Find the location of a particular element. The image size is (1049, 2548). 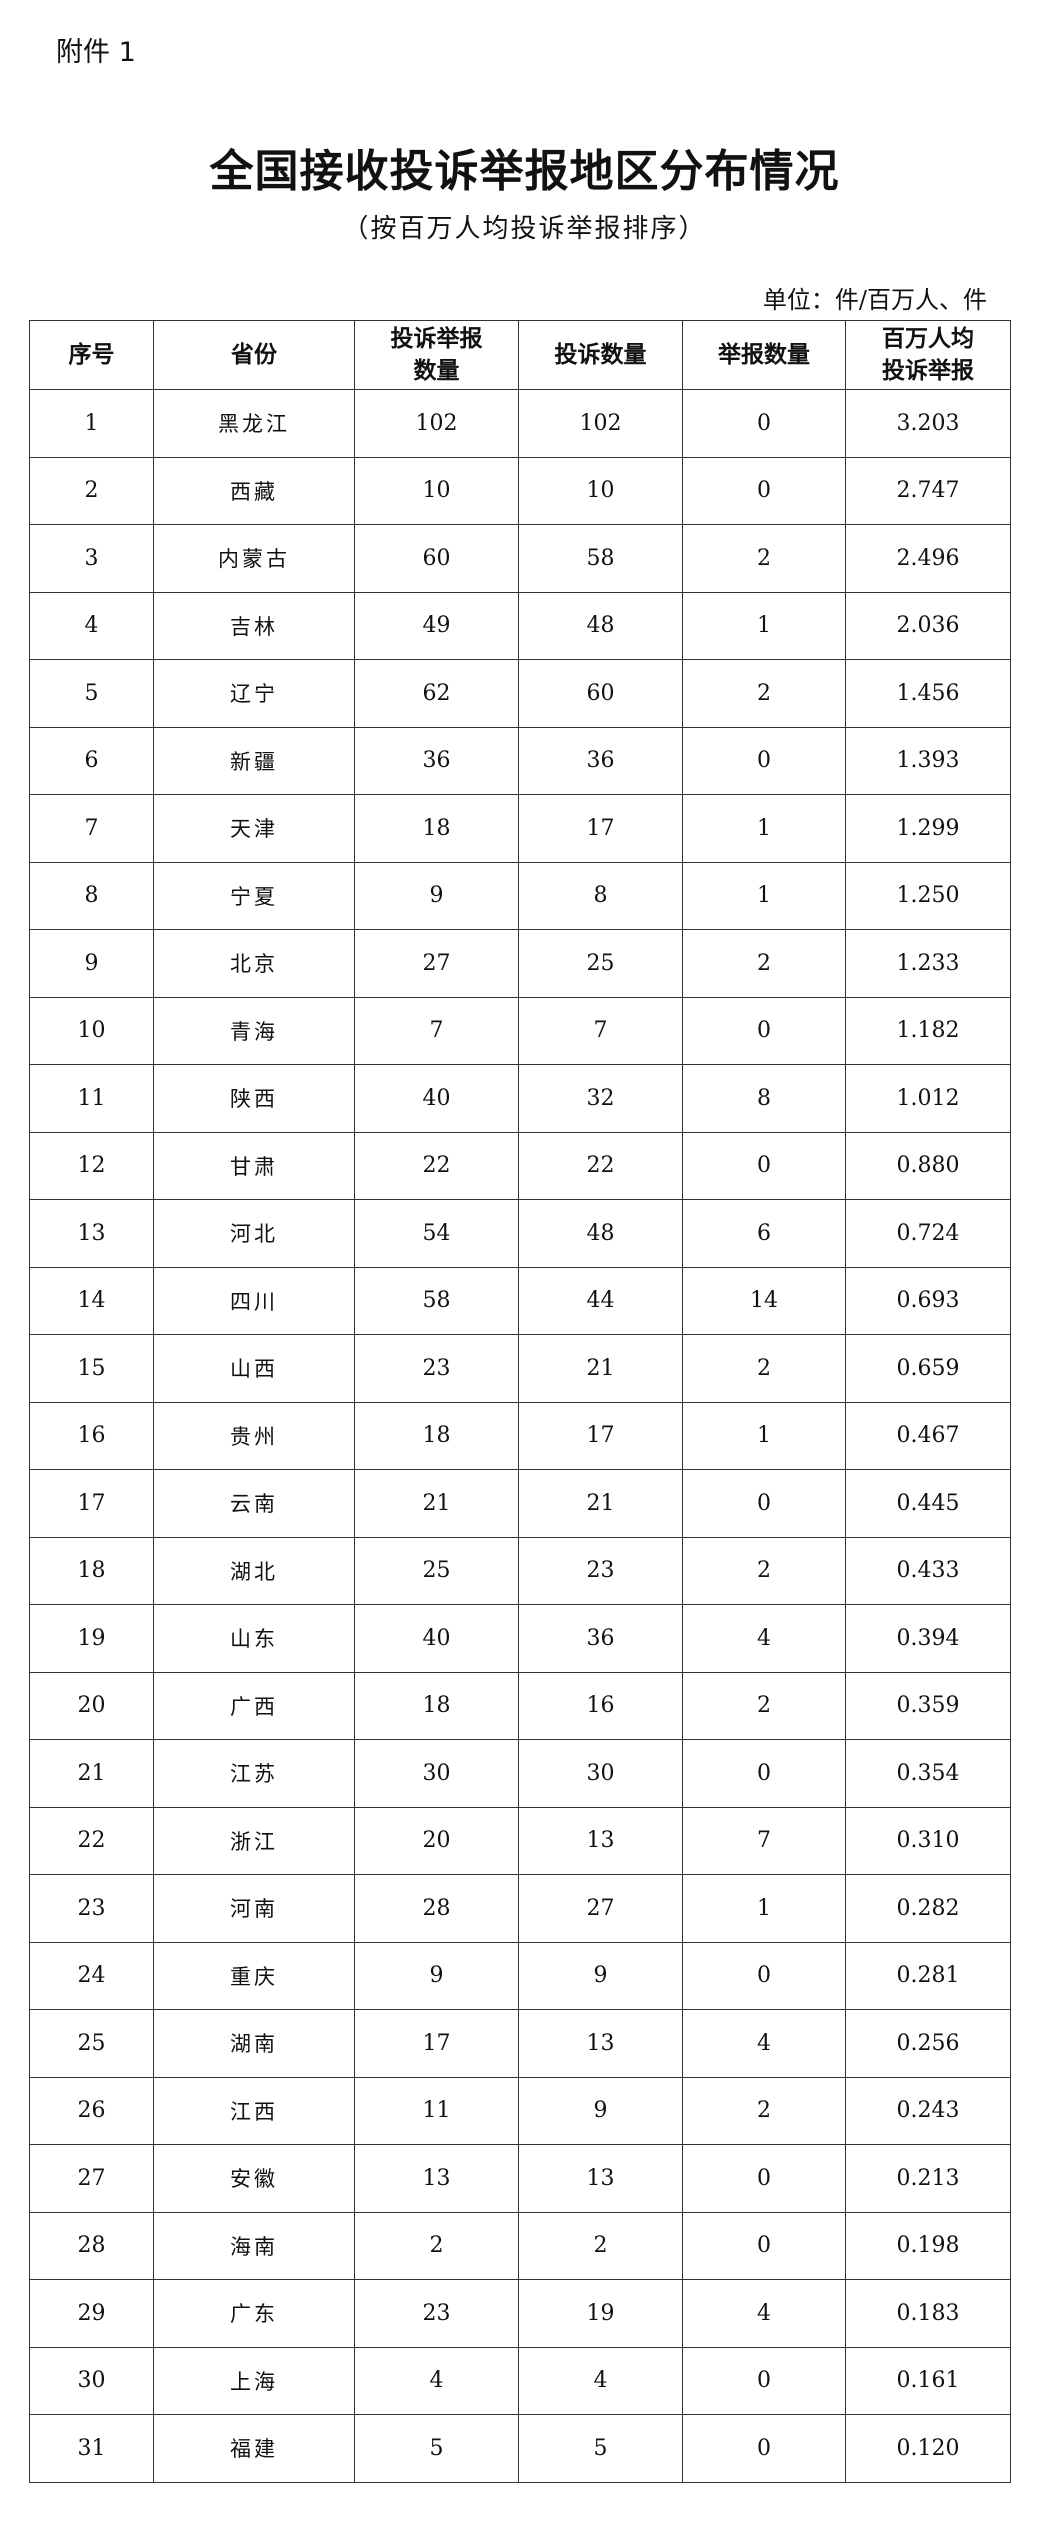

table-row: 18 湖北 25 23 2 0.433 is located at coordinates (520, 1570).